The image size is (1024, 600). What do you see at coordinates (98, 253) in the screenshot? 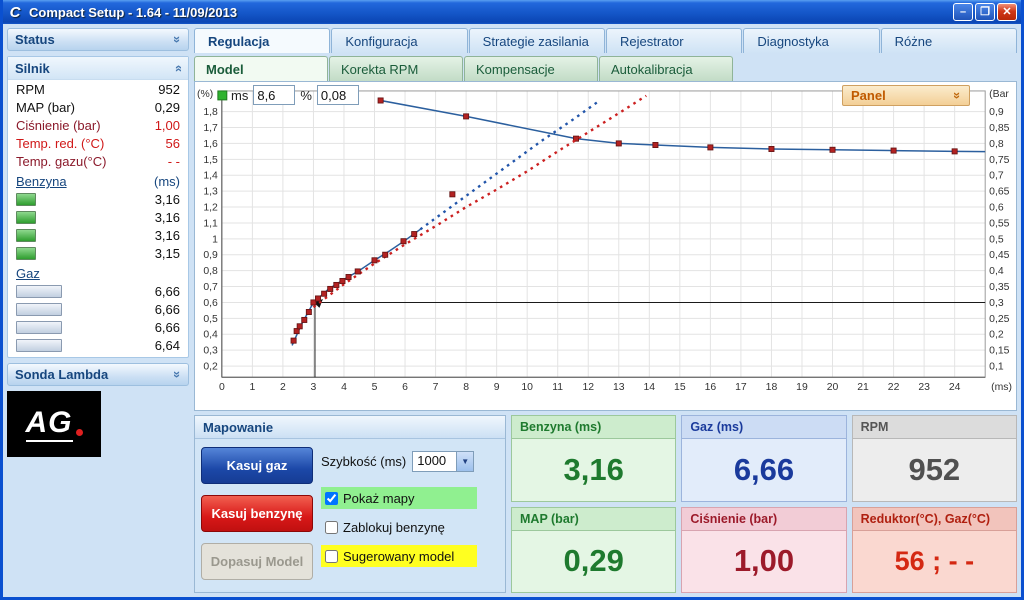
I see `benzyna-row: 3,15` at bounding box center [98, 253].